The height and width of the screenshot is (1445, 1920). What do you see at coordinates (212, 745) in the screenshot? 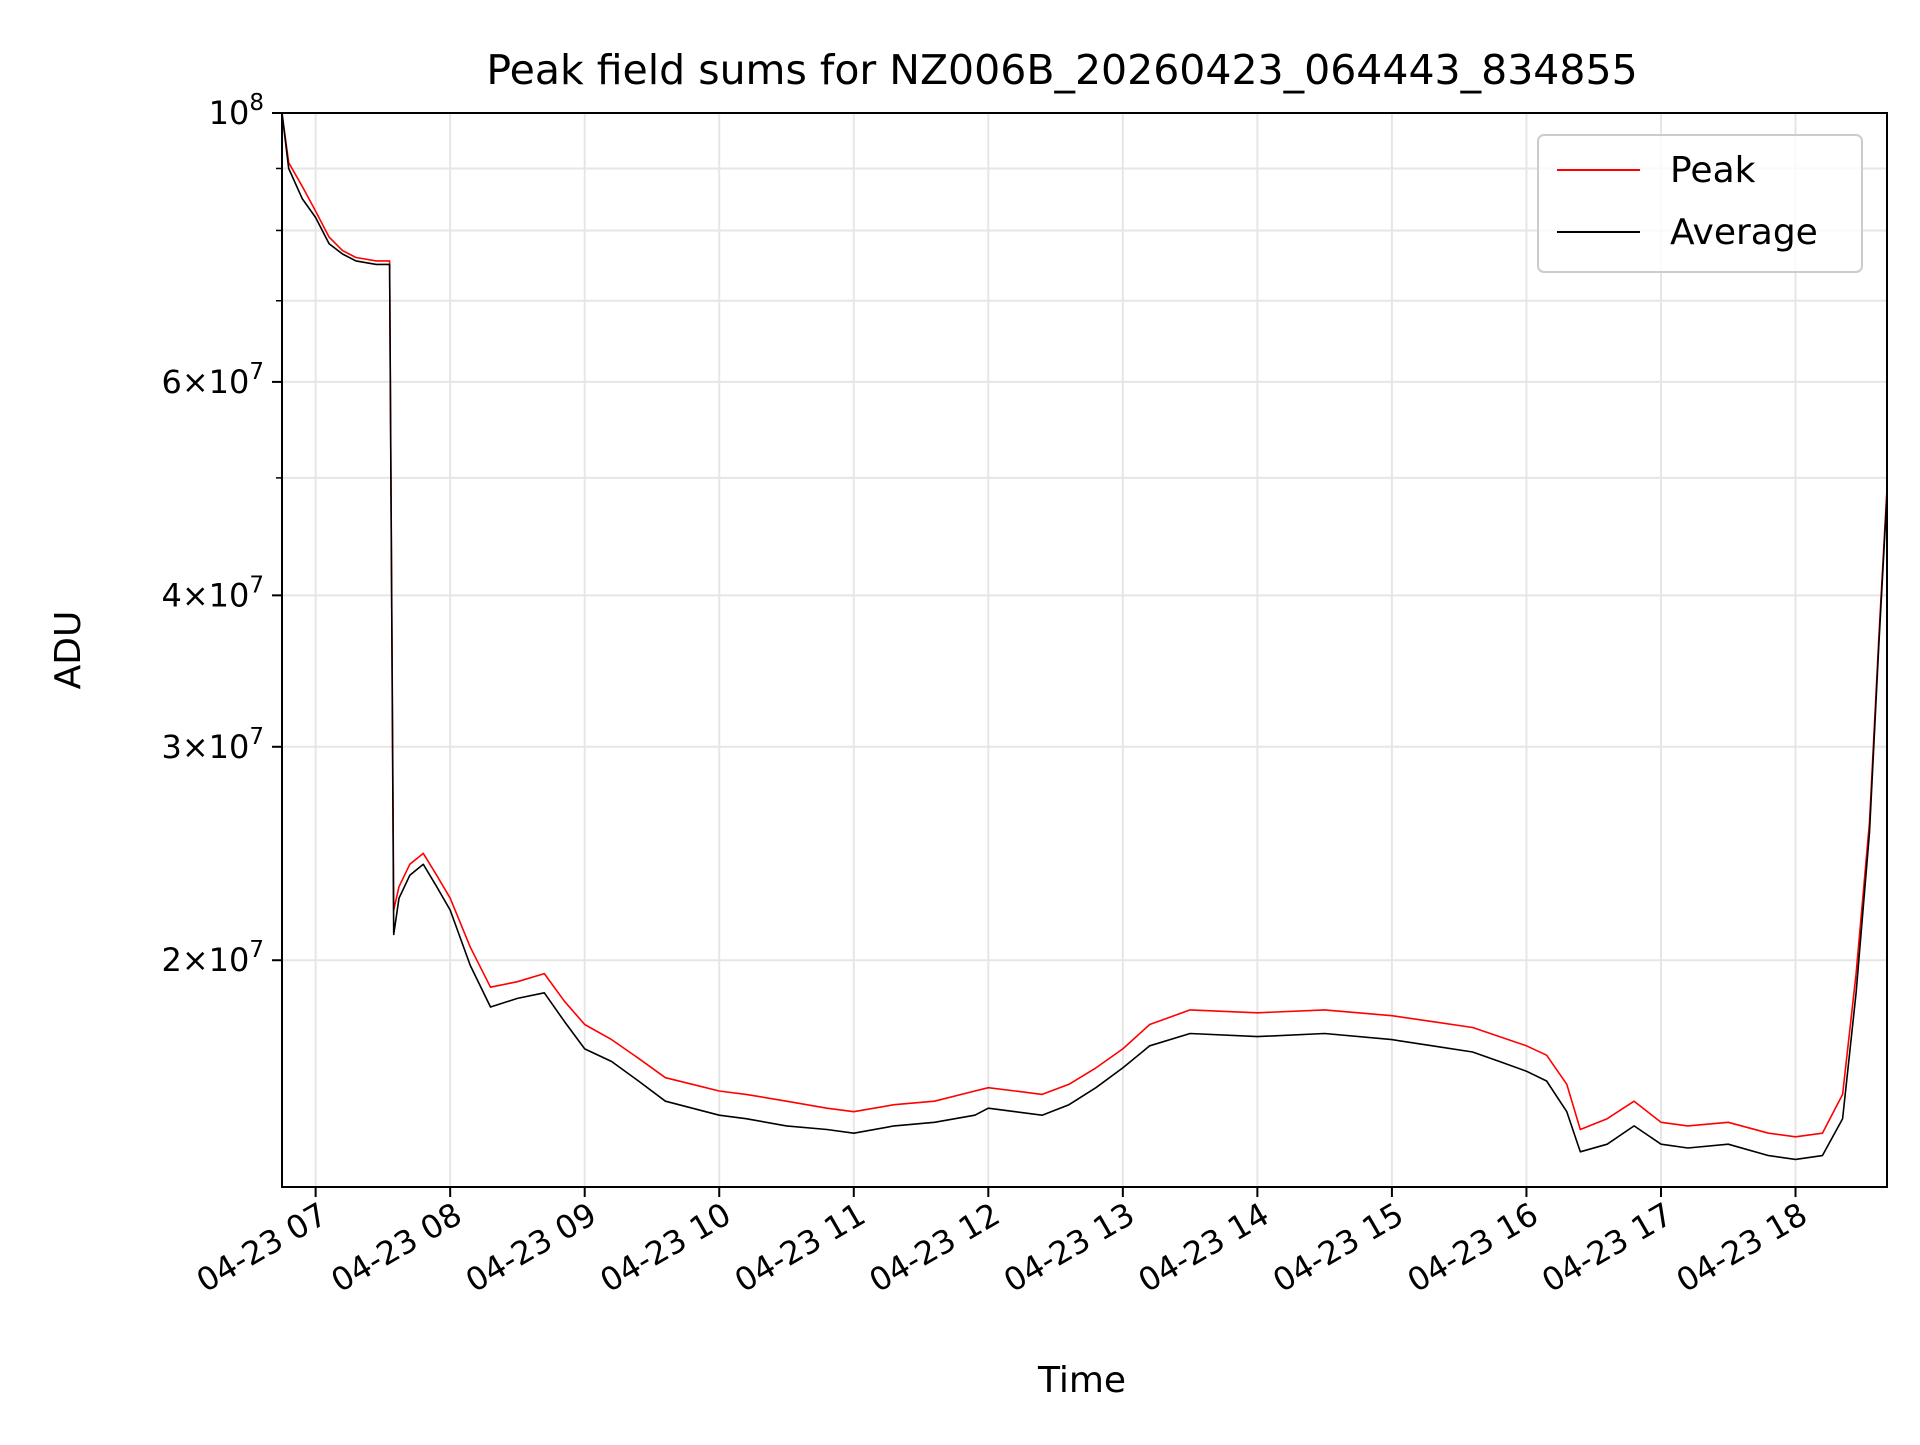
I see `y-tick-label: 3×107` at bounding box center [212, 745].